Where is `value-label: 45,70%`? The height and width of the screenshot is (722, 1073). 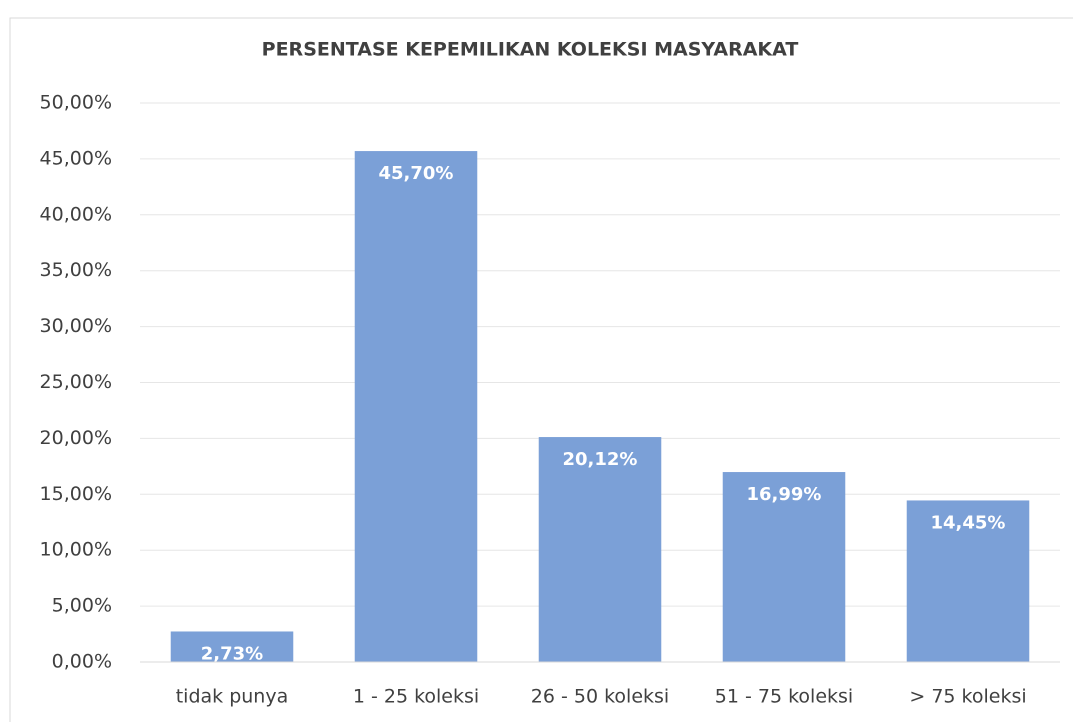
value-label: 45,70% is located at coordinates (416, 173).